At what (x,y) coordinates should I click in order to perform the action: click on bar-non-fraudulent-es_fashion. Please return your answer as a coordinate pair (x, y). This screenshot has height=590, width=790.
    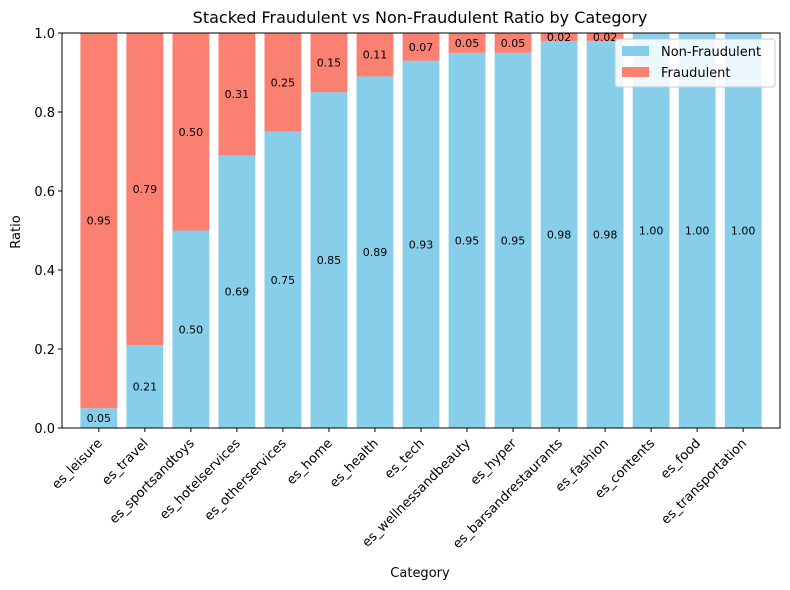
    Looking at the image, I should click on (605, 234).